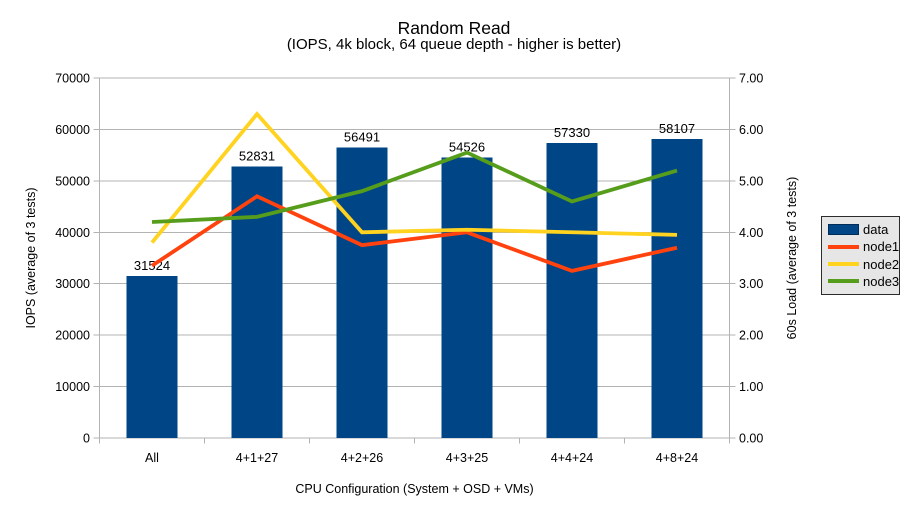 This screenshot has height=511, width=908. What do you see at coordinates (860, 255) in the screenshot?
I see `legend: data node1 node2 node3` at bounding box center [860, 255].